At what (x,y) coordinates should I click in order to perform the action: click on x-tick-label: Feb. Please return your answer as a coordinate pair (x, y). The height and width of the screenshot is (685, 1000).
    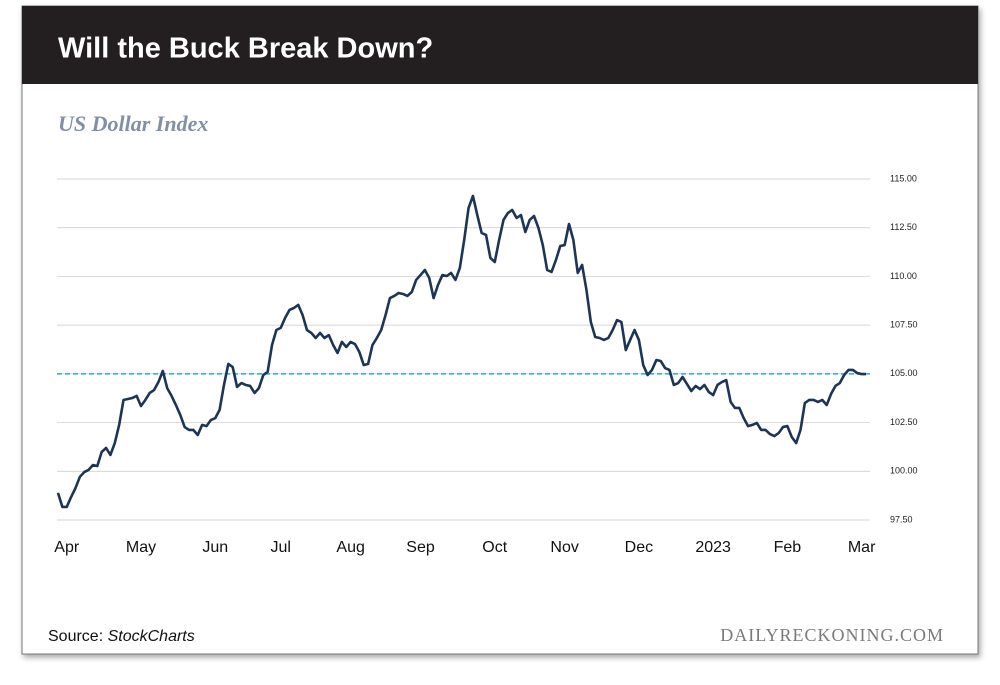
    Looking at the image, I should click on (788, 547).